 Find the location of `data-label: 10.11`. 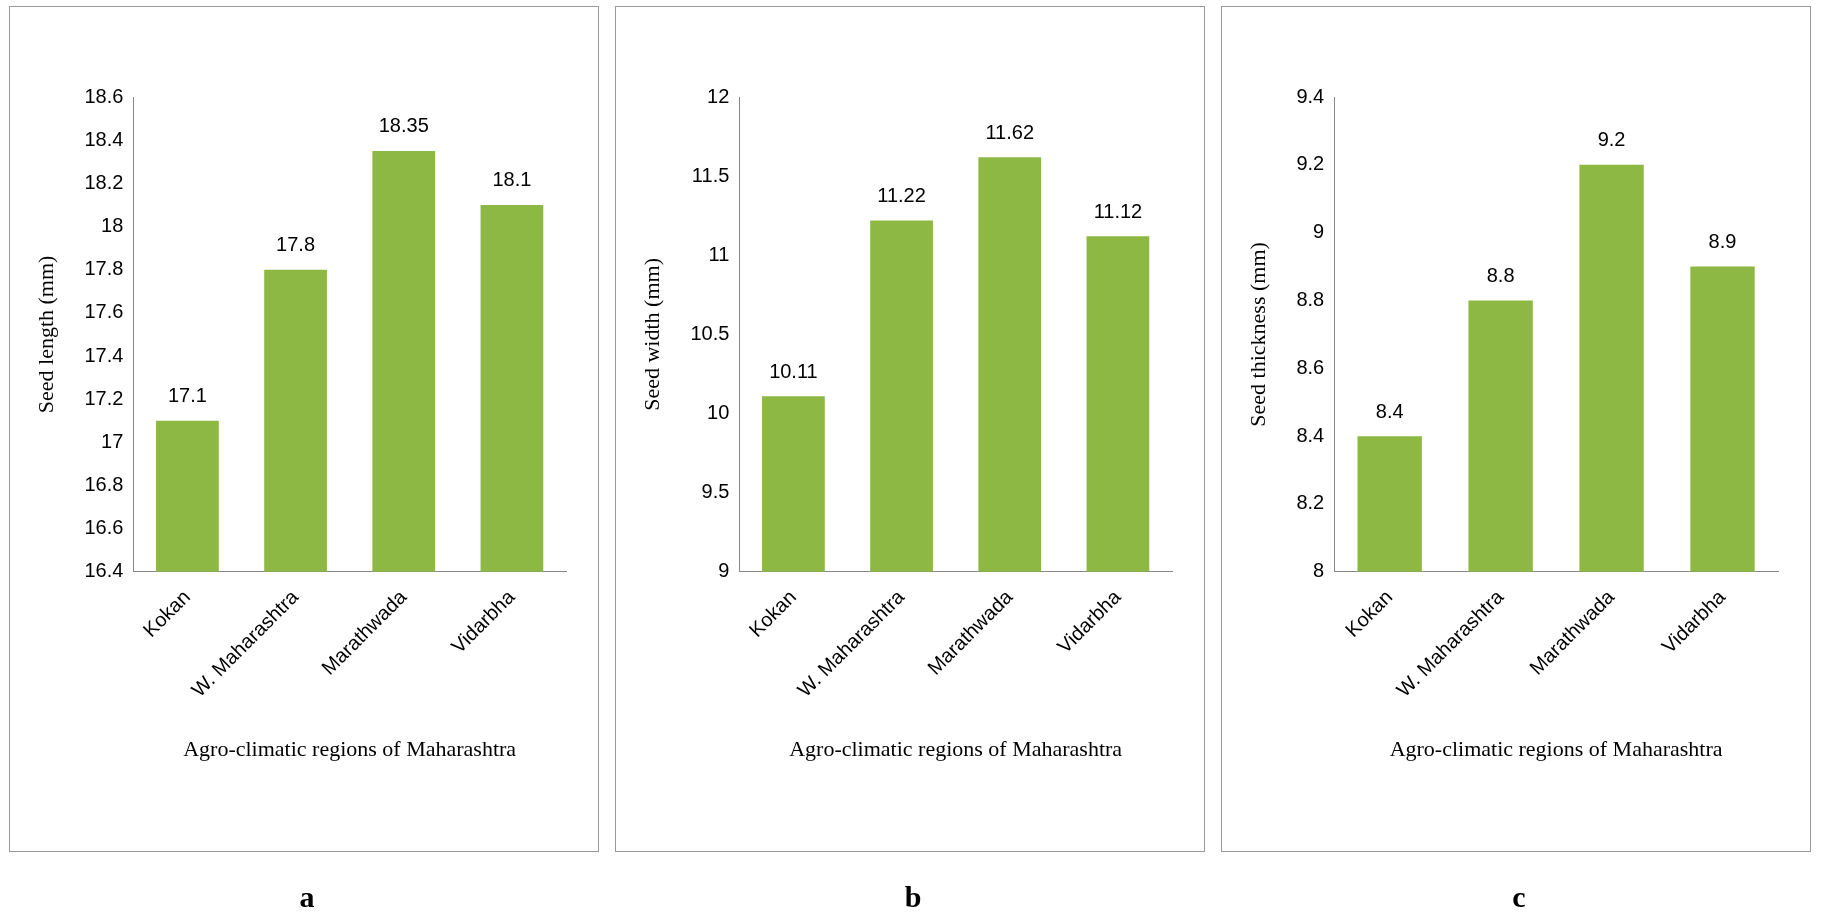

data-label: 10.11 is located at coordinates (793, 370).